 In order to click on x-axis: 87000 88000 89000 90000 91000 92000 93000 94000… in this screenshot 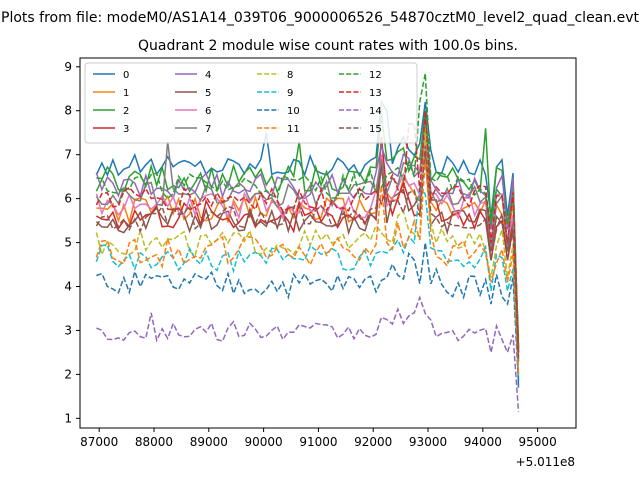, I will do `click(318, 438)`.